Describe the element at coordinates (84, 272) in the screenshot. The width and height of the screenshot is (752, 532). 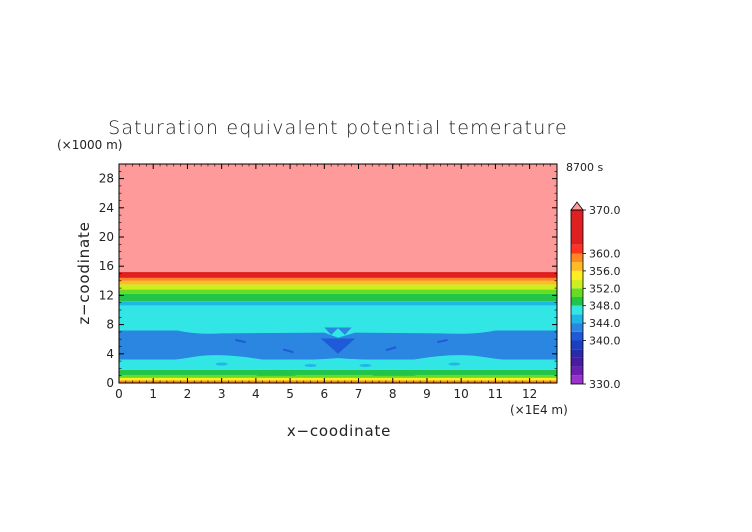
I see `y-axis-label: z−coodinate` at that location.